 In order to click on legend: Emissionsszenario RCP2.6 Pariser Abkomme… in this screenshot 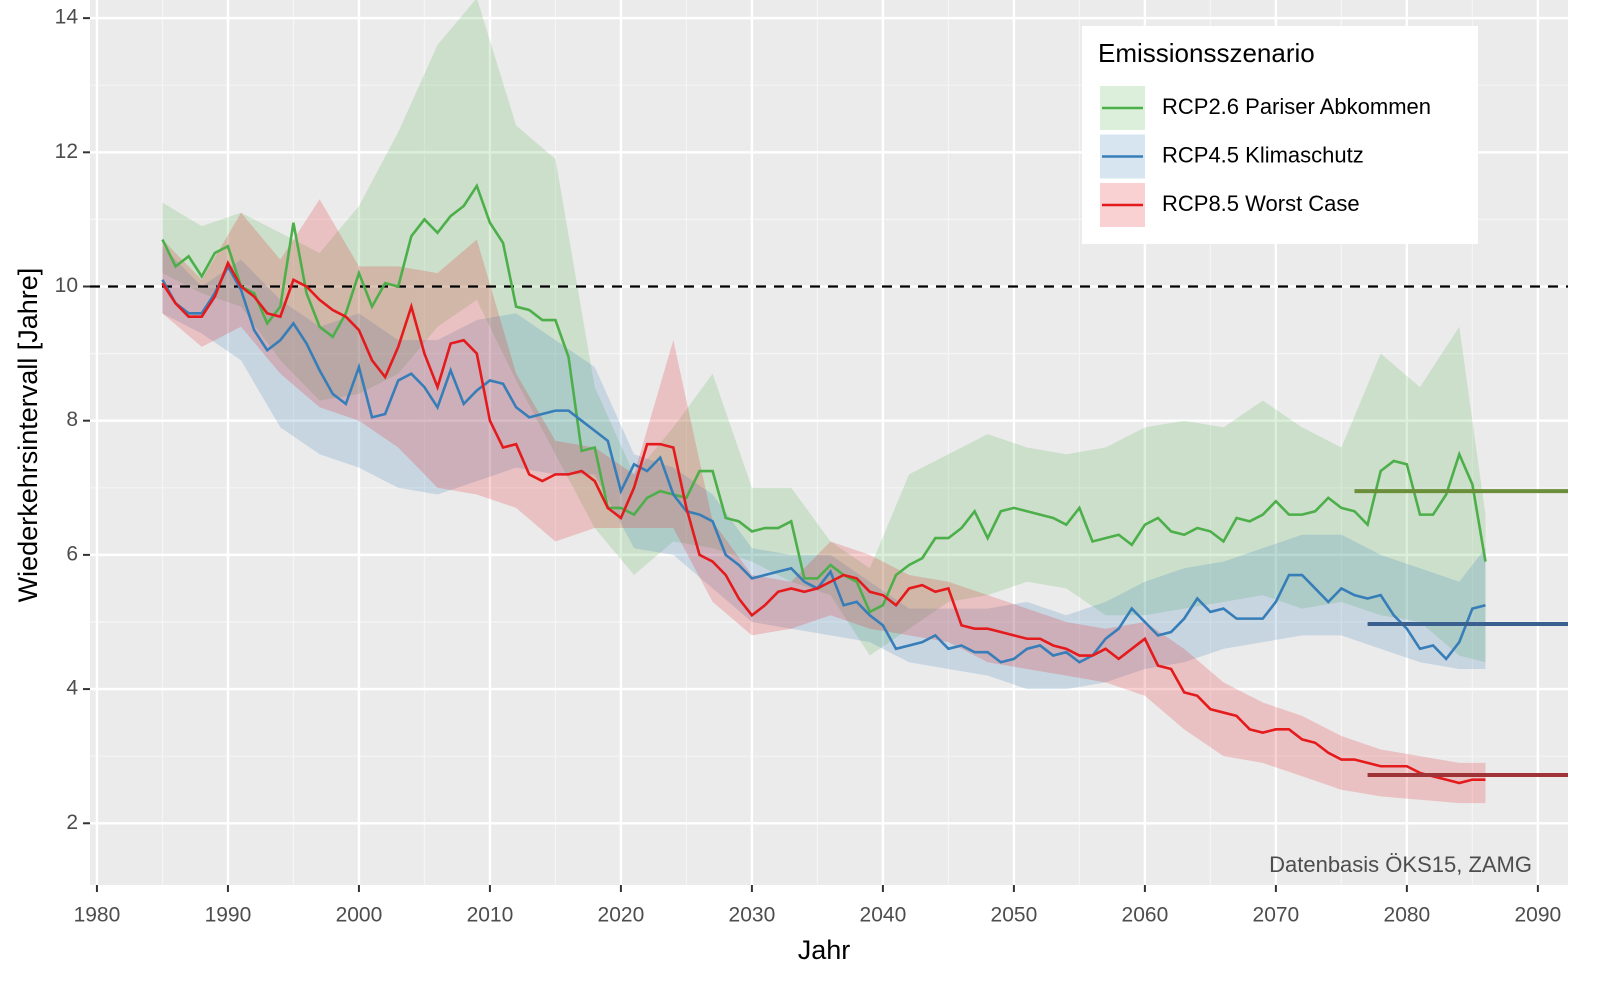, I will do `click(1280, 135)`.